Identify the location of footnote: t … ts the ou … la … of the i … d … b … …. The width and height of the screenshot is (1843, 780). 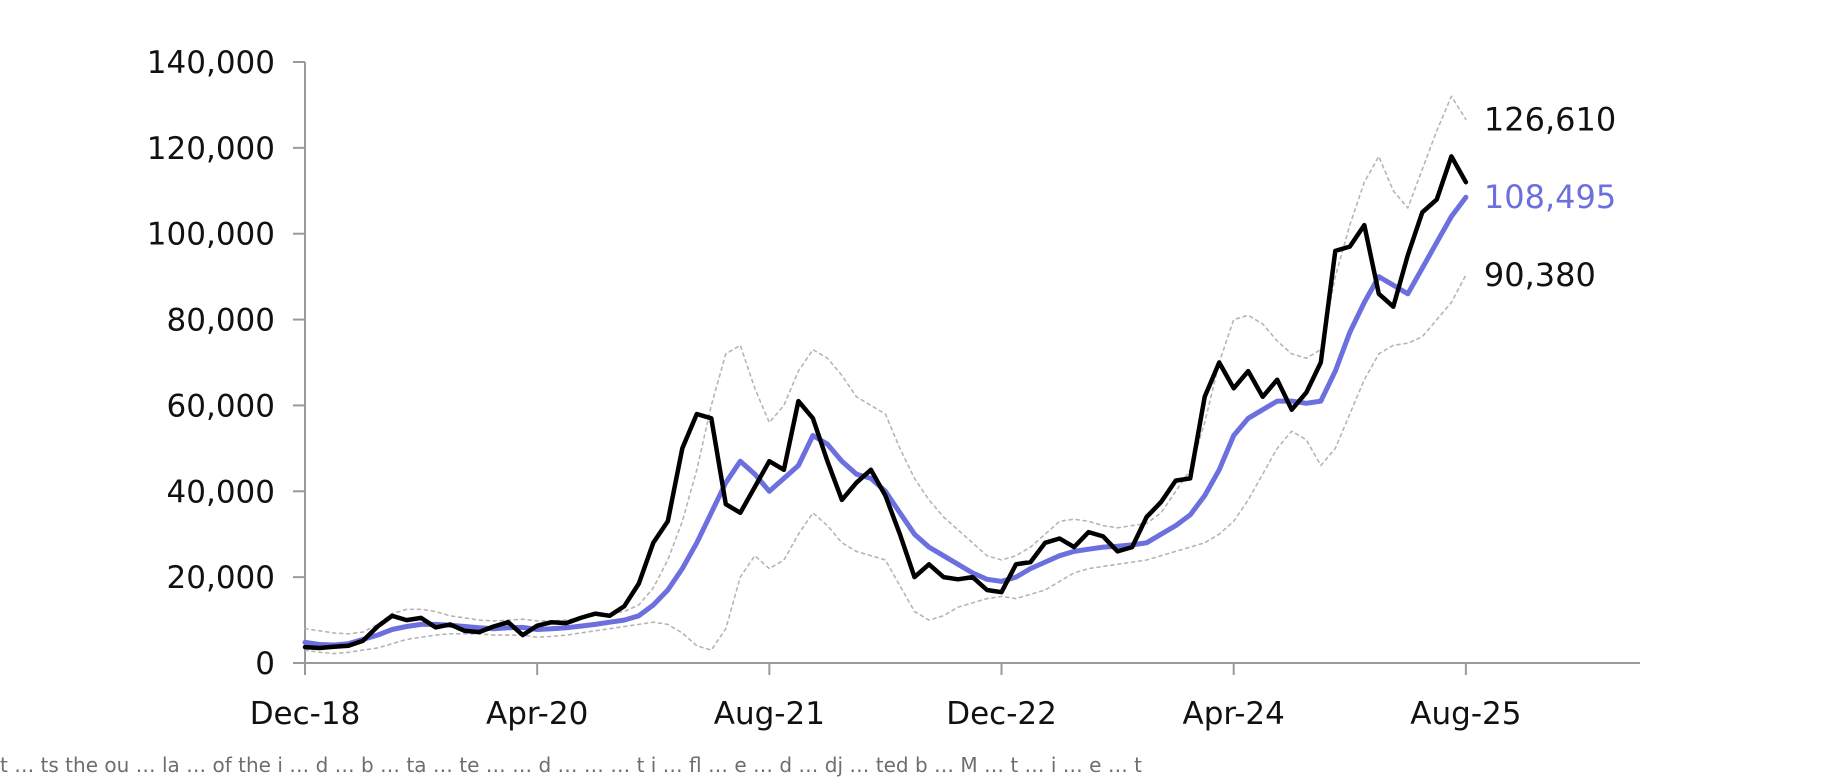
(571, 765).